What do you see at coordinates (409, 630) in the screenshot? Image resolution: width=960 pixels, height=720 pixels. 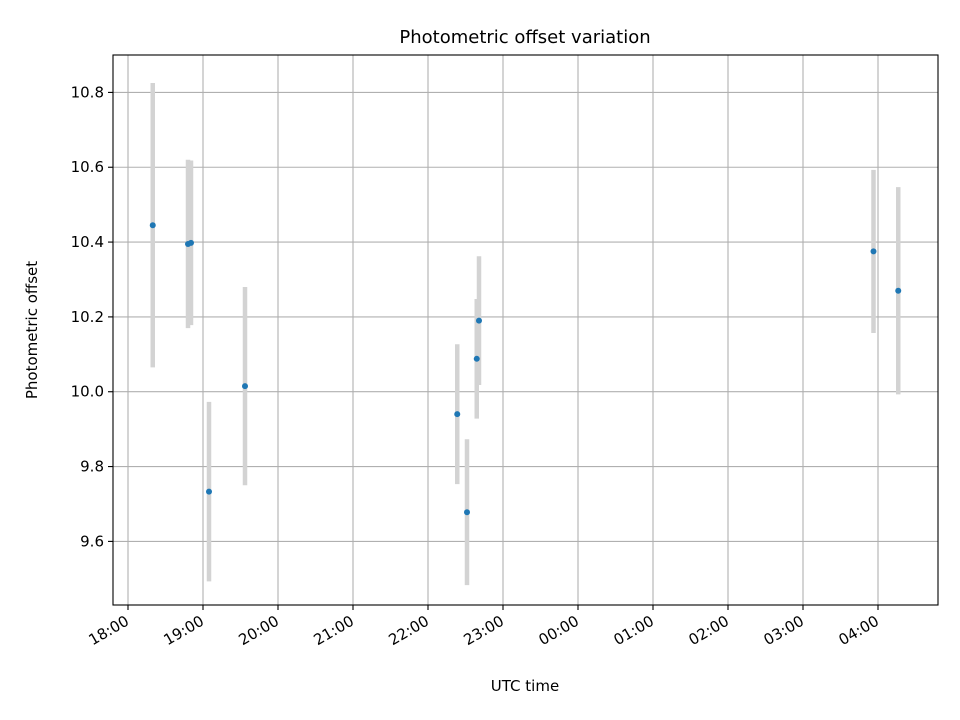 I see `x-tick-label: 22:00` at bounding box center [409, 630].